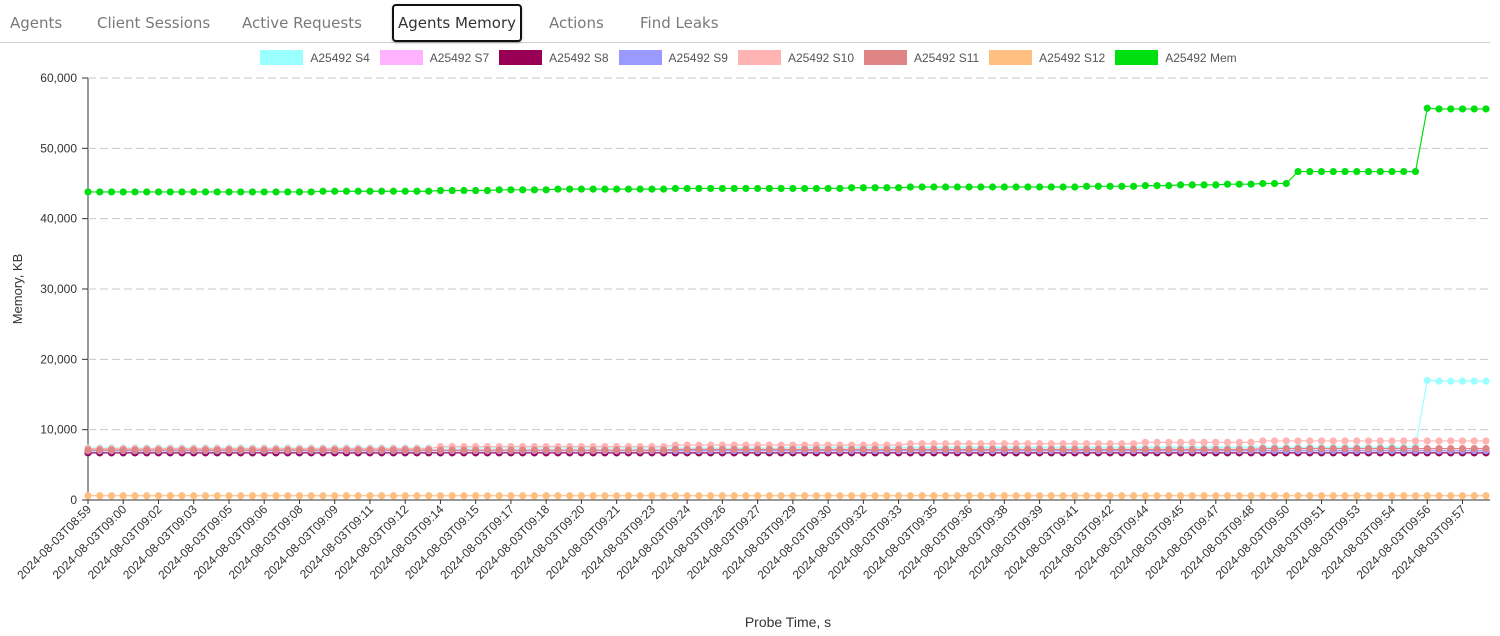 The height and width of the screenshot is (636, 1500). Describe the element at coordinates (554, 57) in the screenshot. I see `legend-item: A25492 S8` at that location.